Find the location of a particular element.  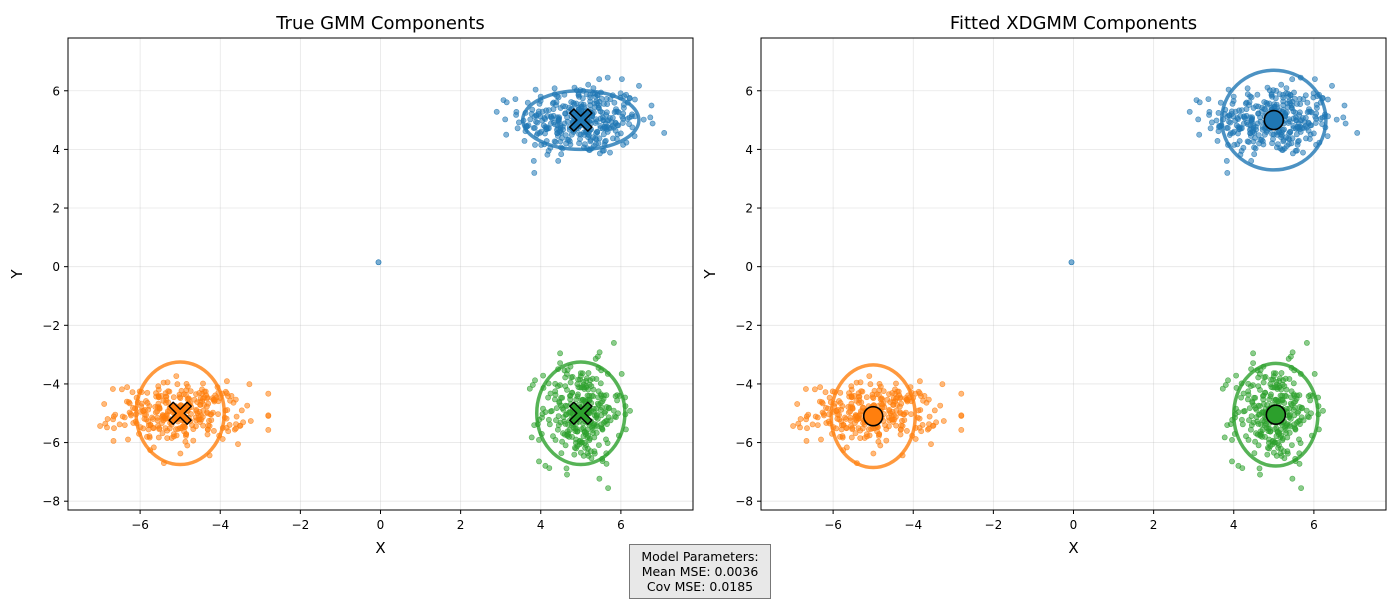

cov-mse-text: Cov MSE: 0.0185 is located at coordinates (700, 586).